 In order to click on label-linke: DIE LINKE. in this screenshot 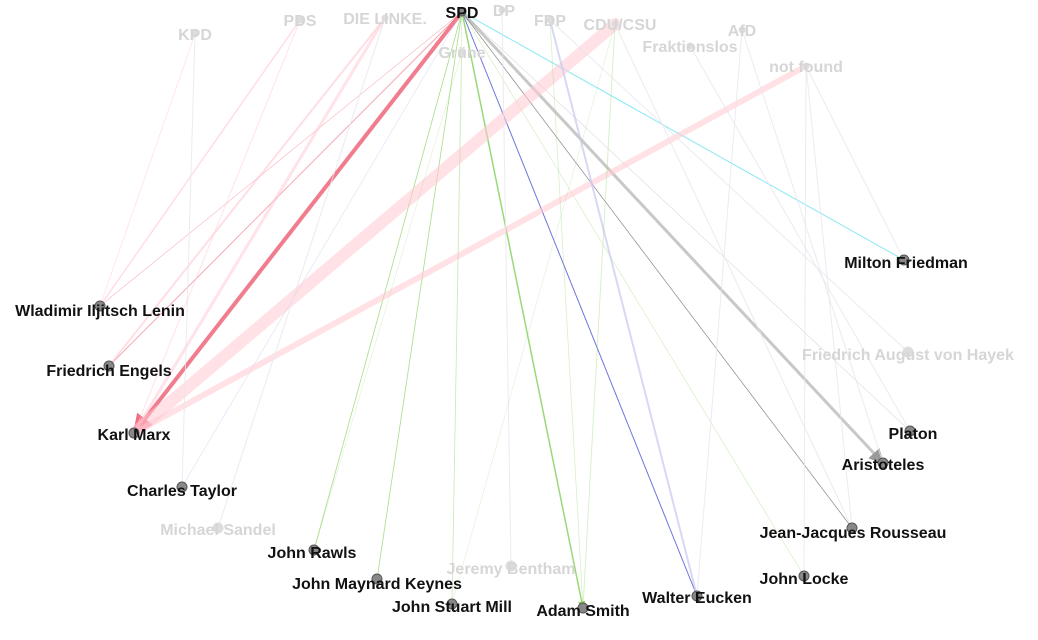, I will do `click(385, 19)`.